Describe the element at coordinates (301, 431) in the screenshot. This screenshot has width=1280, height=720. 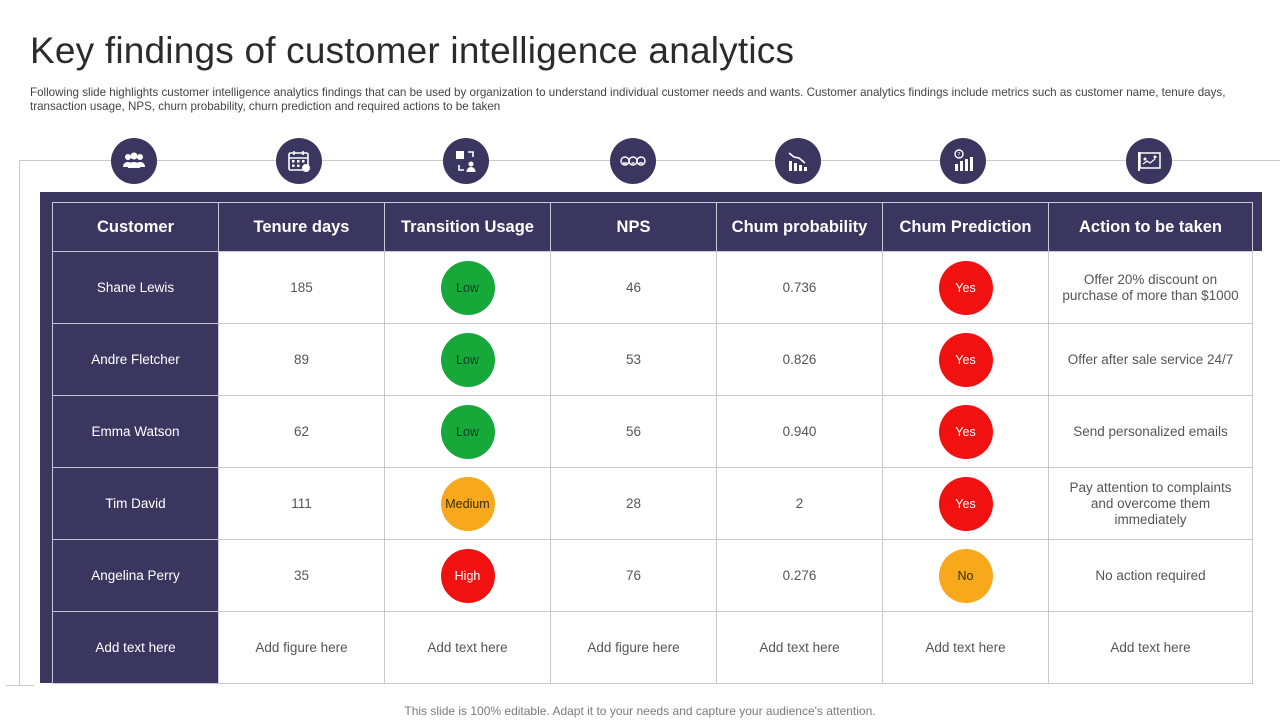
I see `tenure-days: 62` at that location.